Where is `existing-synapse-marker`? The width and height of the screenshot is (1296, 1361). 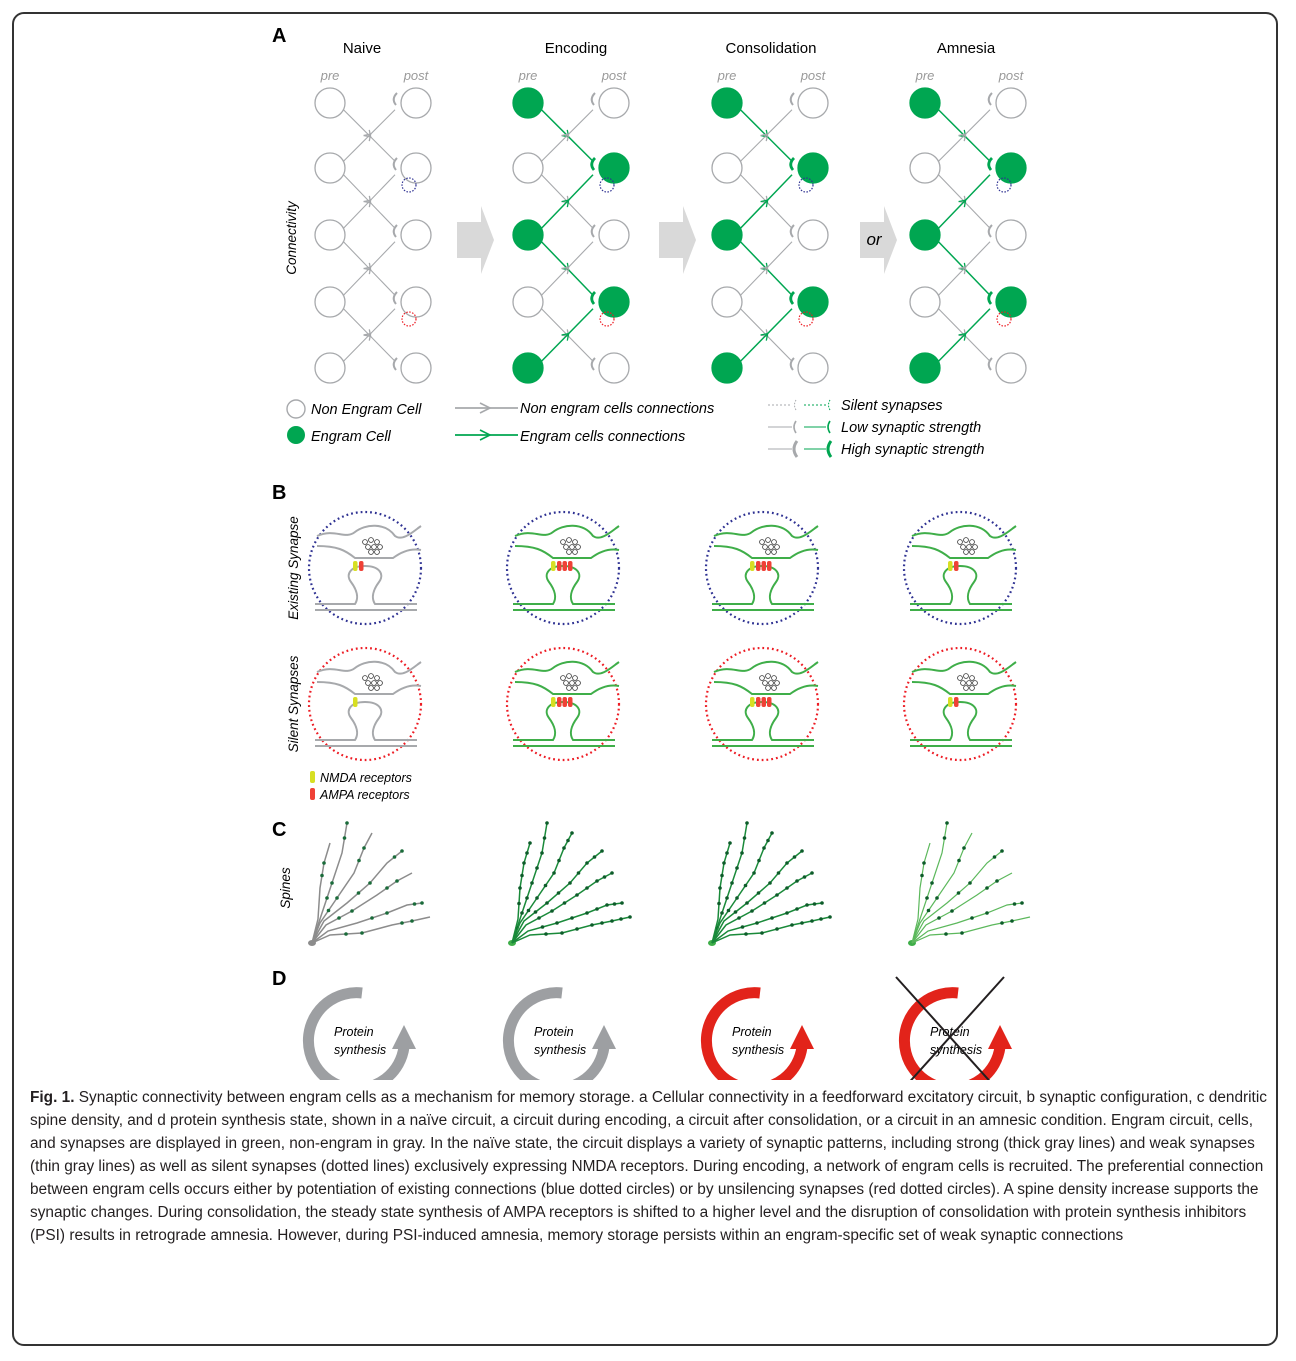
existing-synapse-marker is located at coordinates (1004, 185).